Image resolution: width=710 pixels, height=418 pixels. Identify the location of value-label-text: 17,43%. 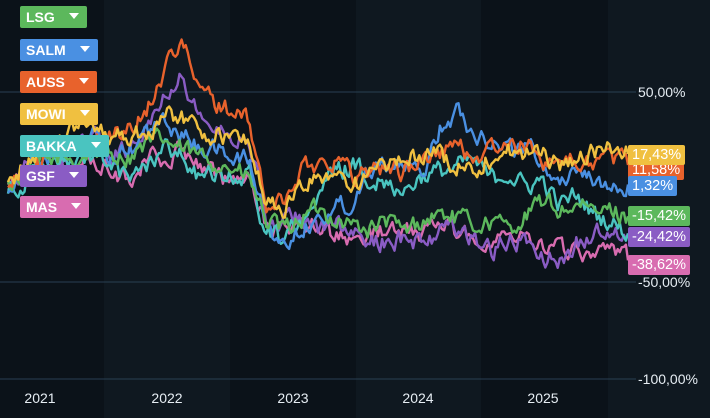
(657, 155).